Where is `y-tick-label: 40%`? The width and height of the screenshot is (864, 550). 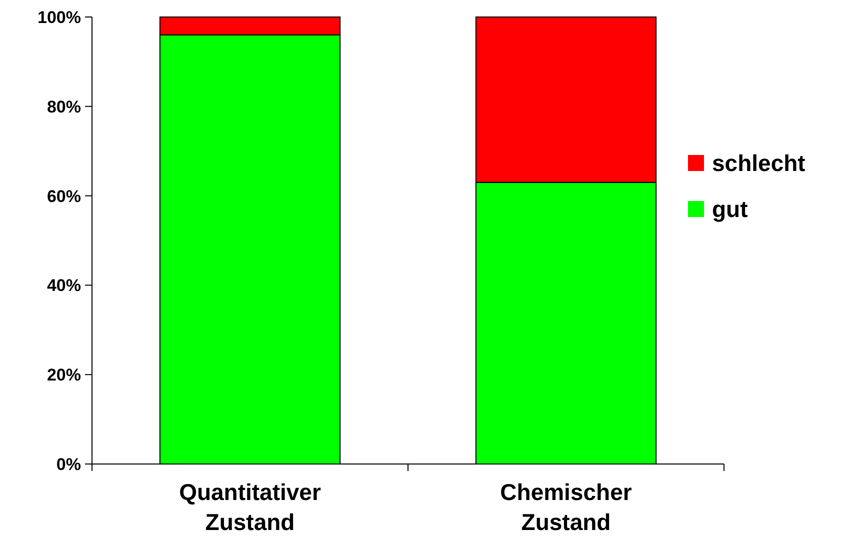
y-tick-label: 40% is located at coordinates (63, 286).